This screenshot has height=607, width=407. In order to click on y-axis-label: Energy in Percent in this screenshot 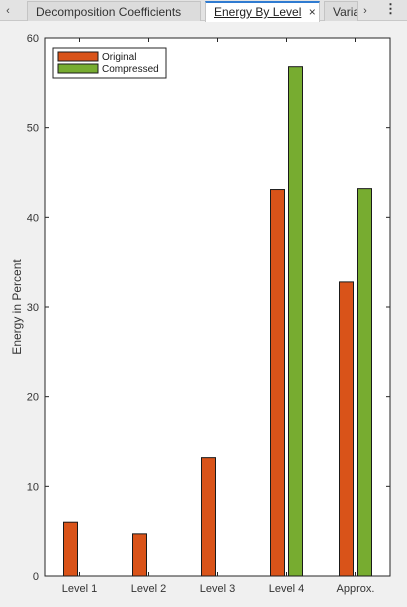, I will do `click(17, 307)`.